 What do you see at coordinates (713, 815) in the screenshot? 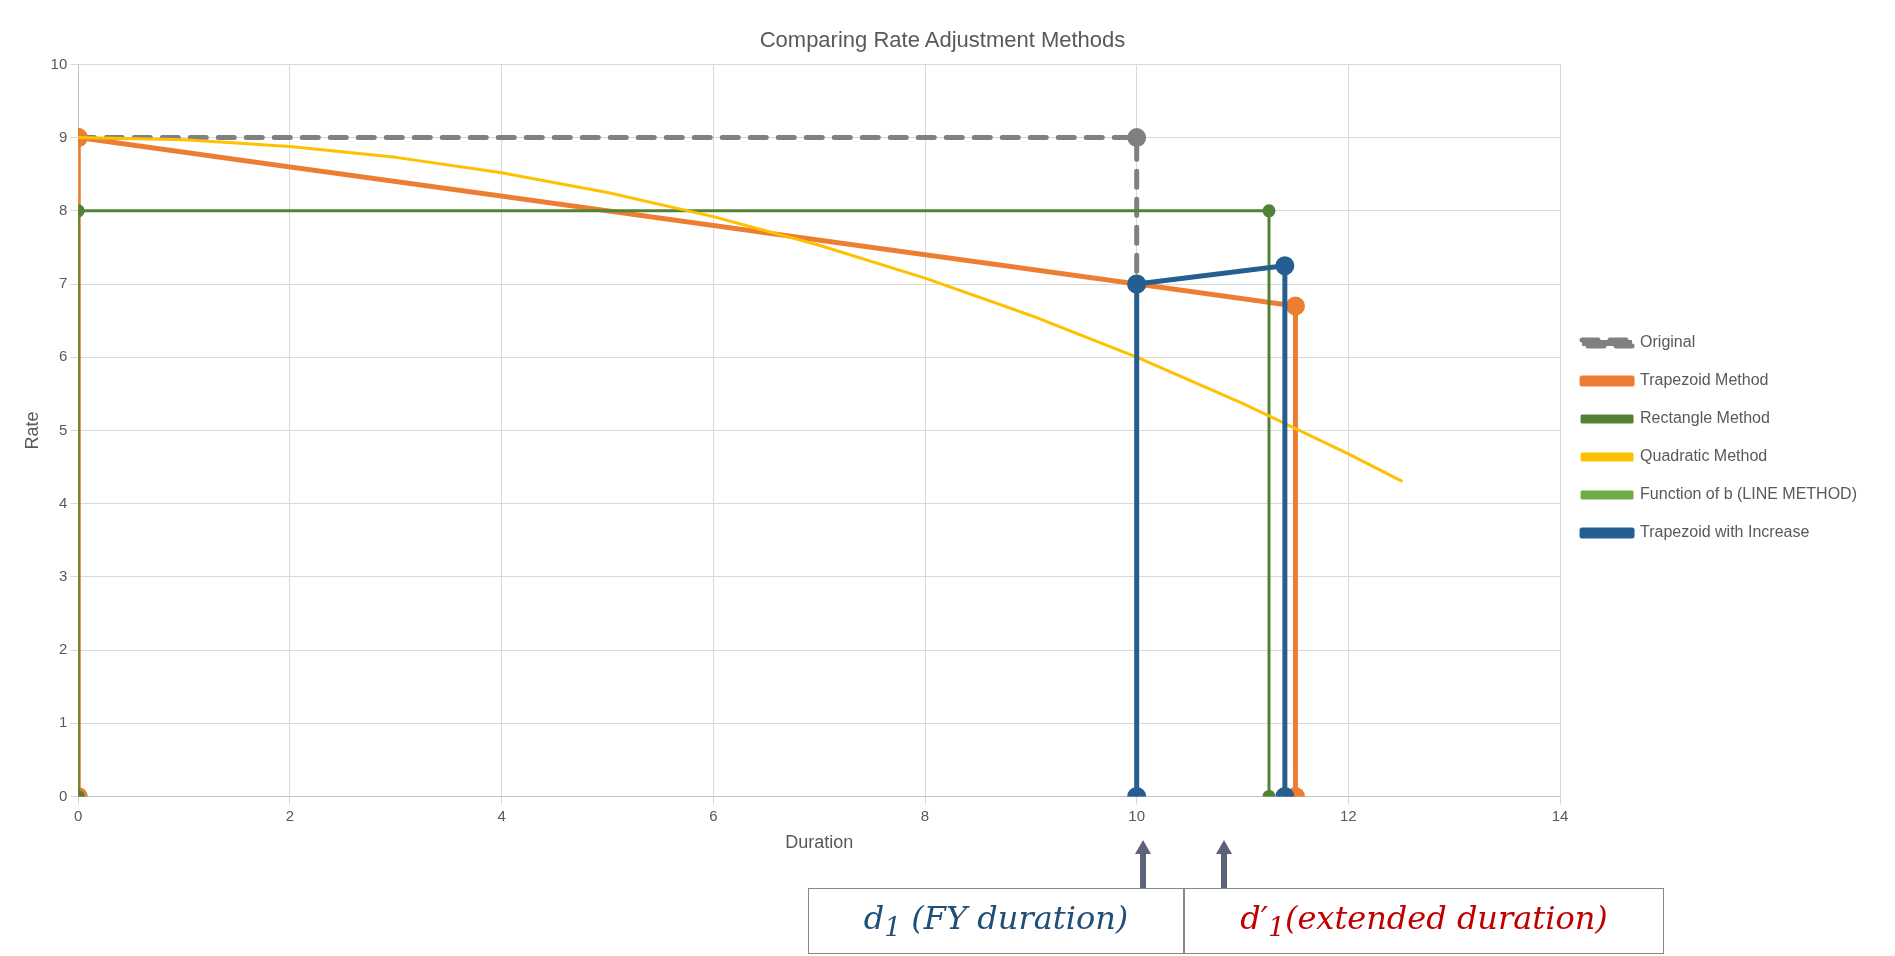
I see `x-tick-label: 6` at bounding box center [713, 815].